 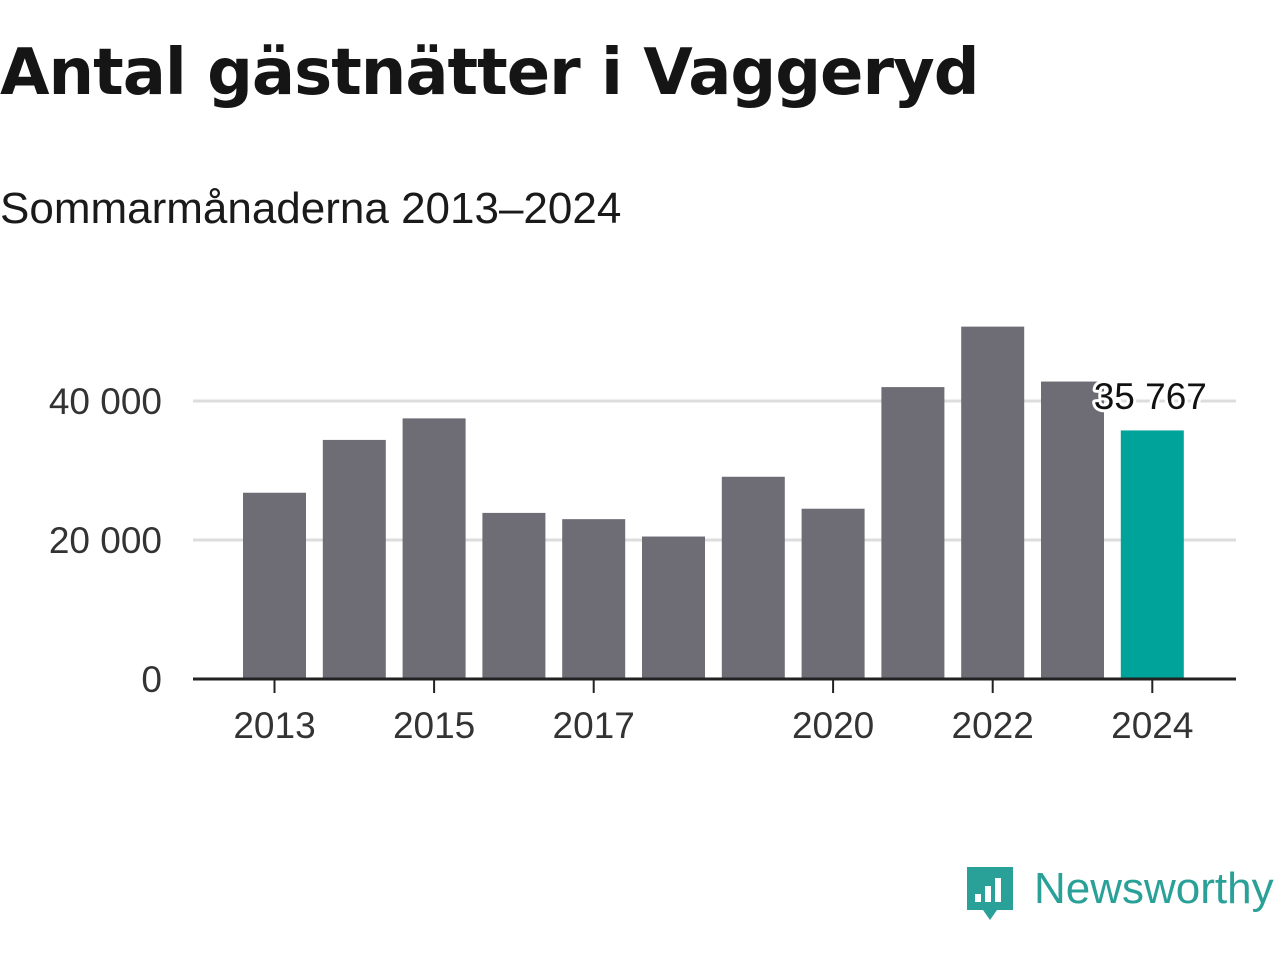 What do you see at coordinates (1150, 396) in the screenshot?
I see `data-label: 35 767` at bounding box center [1150, 396].